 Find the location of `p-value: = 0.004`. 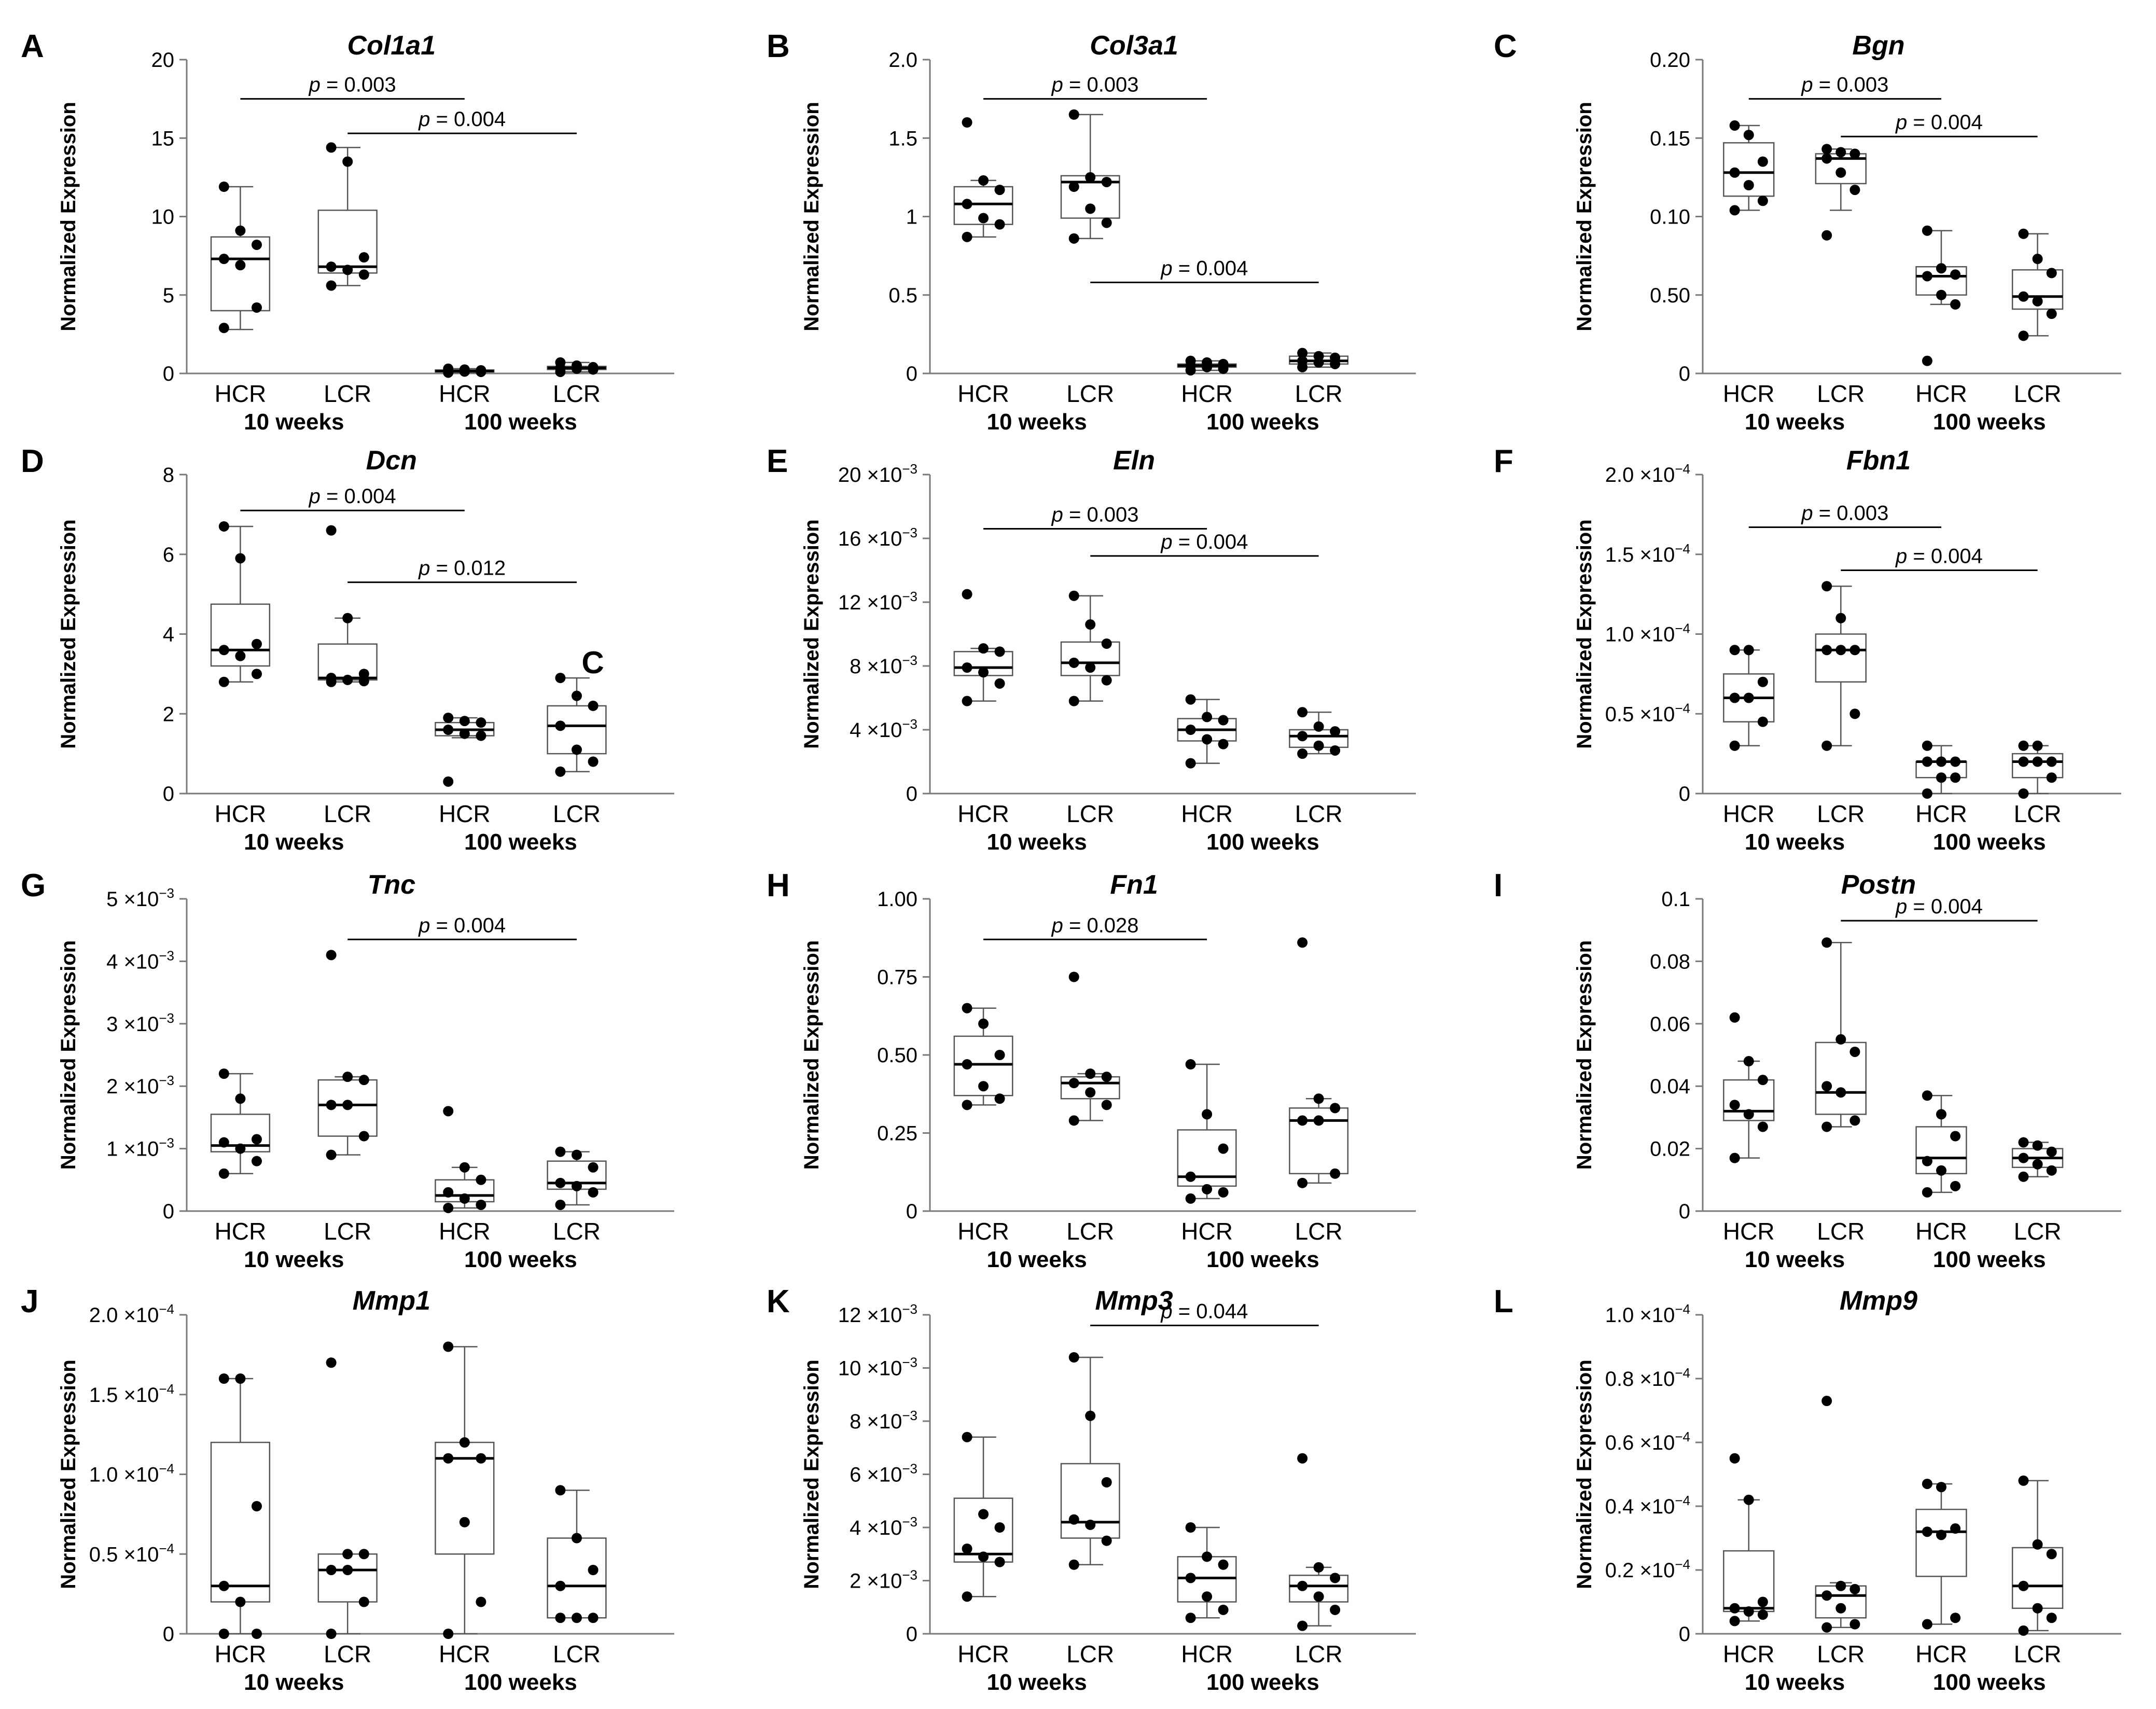

p-value: = 0.004 is located at coordinates (1945, 907).